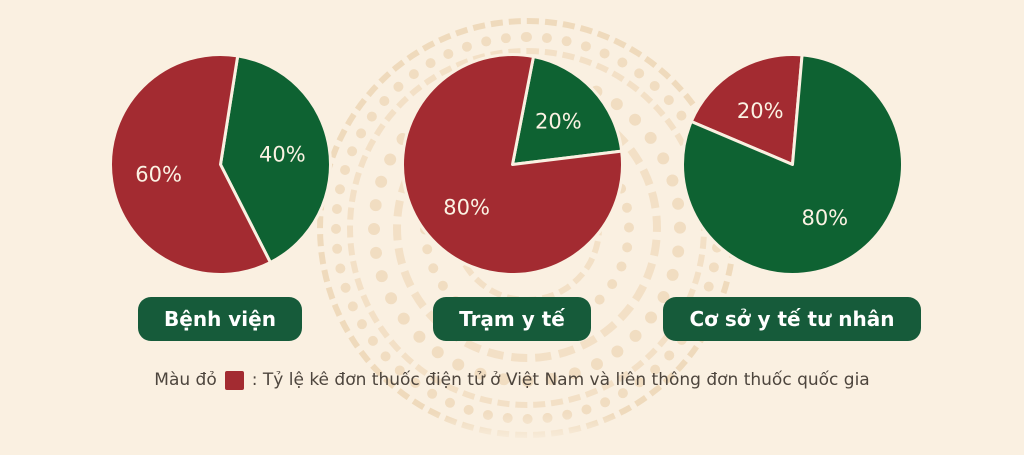 The image size is (1024, 455). I want to click on legend-red-swatch-icon, so click(234, 380).